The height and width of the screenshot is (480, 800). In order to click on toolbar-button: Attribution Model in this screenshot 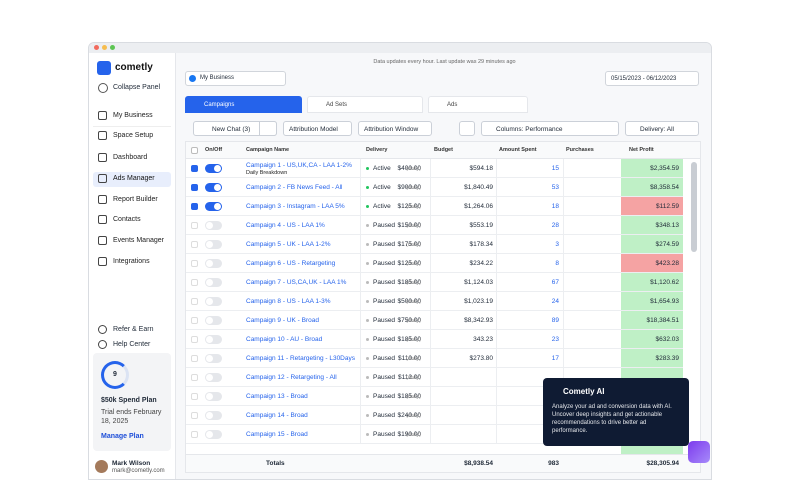, I will do `click(317, 128)`.